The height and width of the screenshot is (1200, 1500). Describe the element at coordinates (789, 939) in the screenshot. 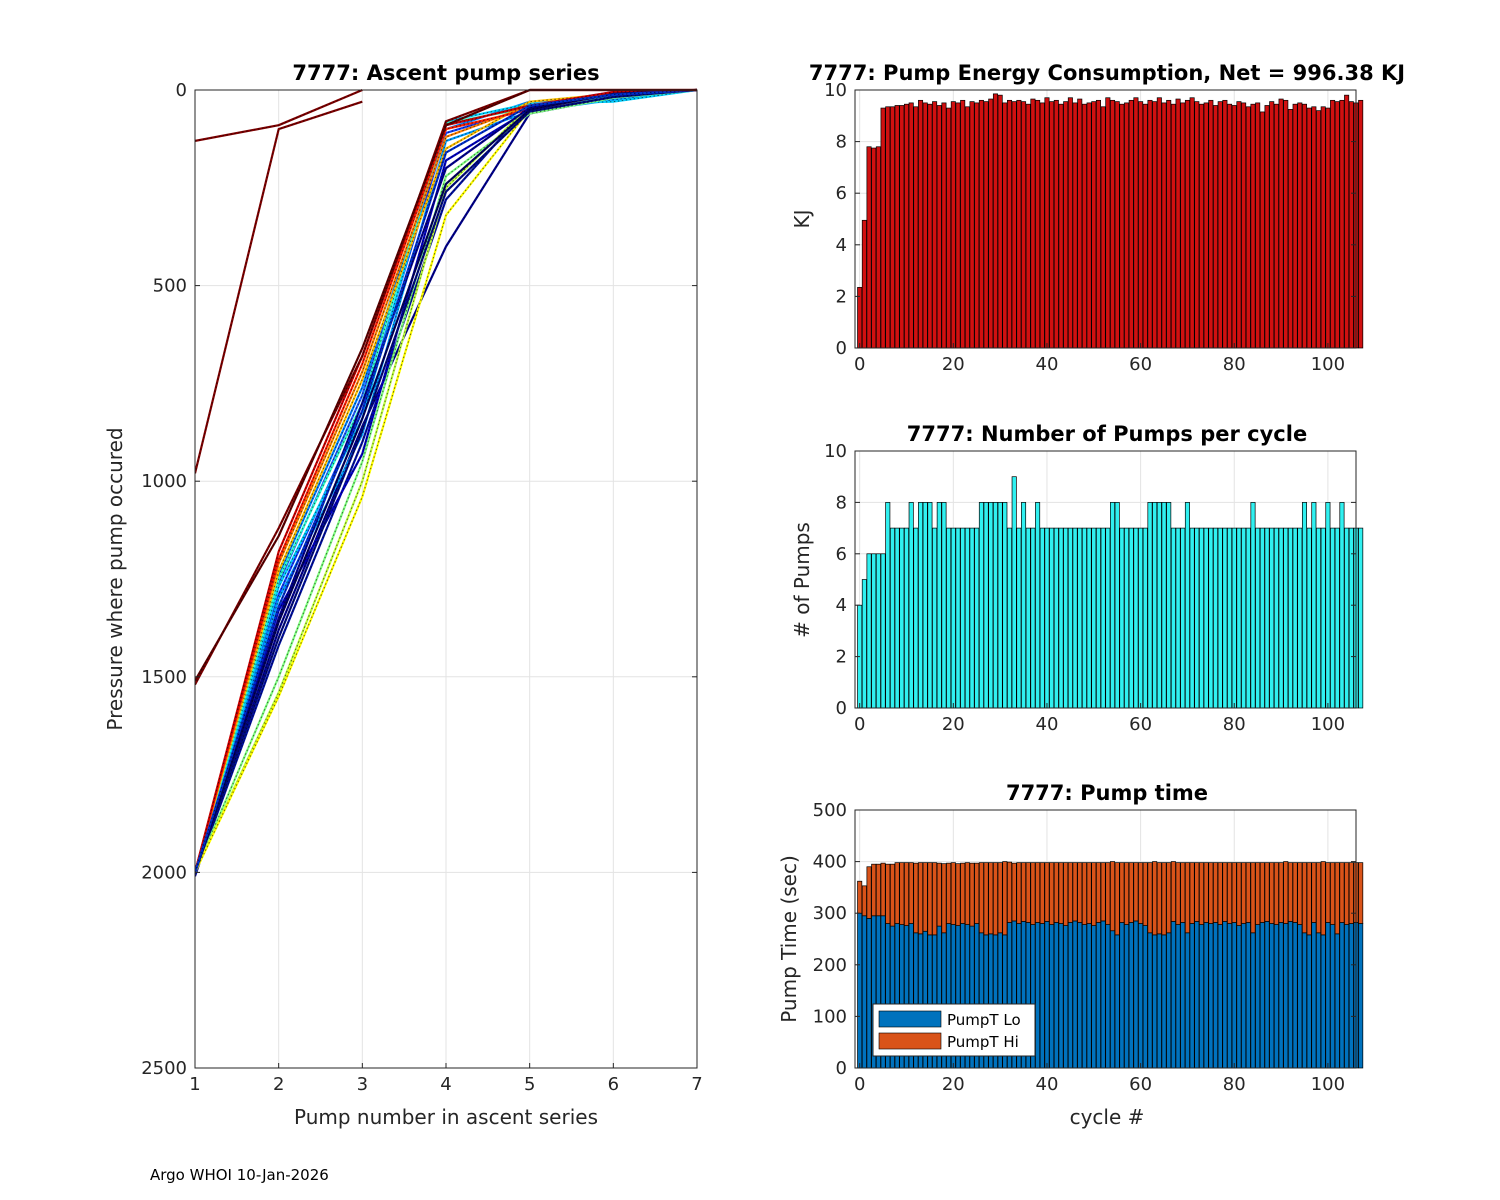

I see `pumptime-ylabel: Pump Time (sec)` at that location.